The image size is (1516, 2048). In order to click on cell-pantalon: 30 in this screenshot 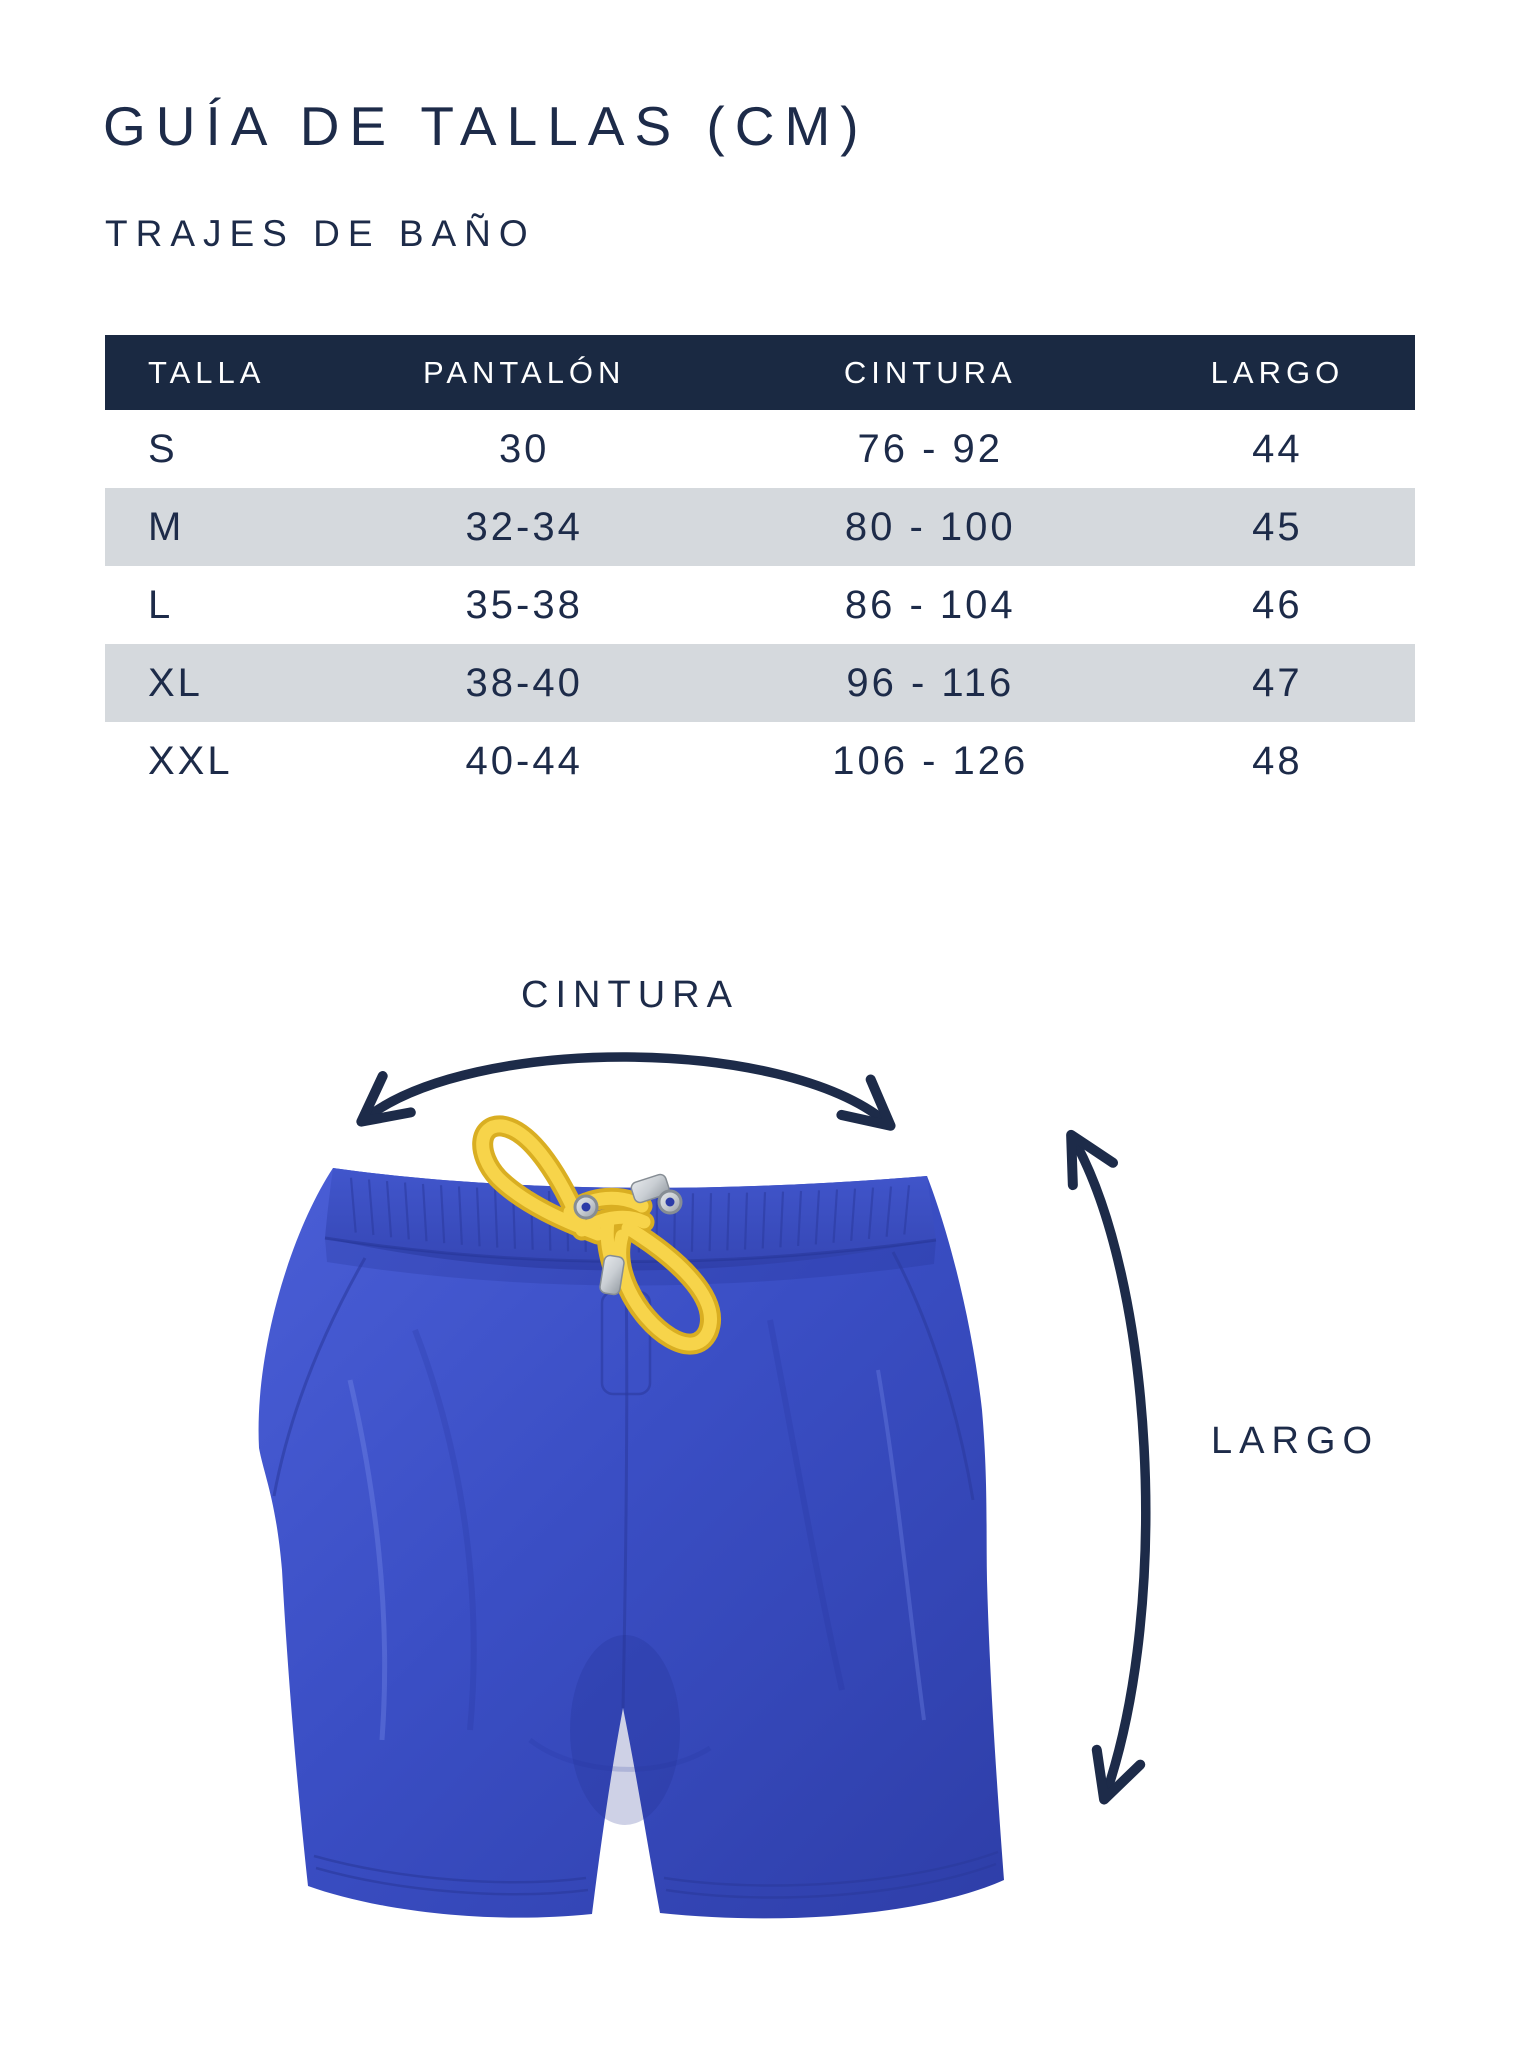, I will do `click(524, 448)`.